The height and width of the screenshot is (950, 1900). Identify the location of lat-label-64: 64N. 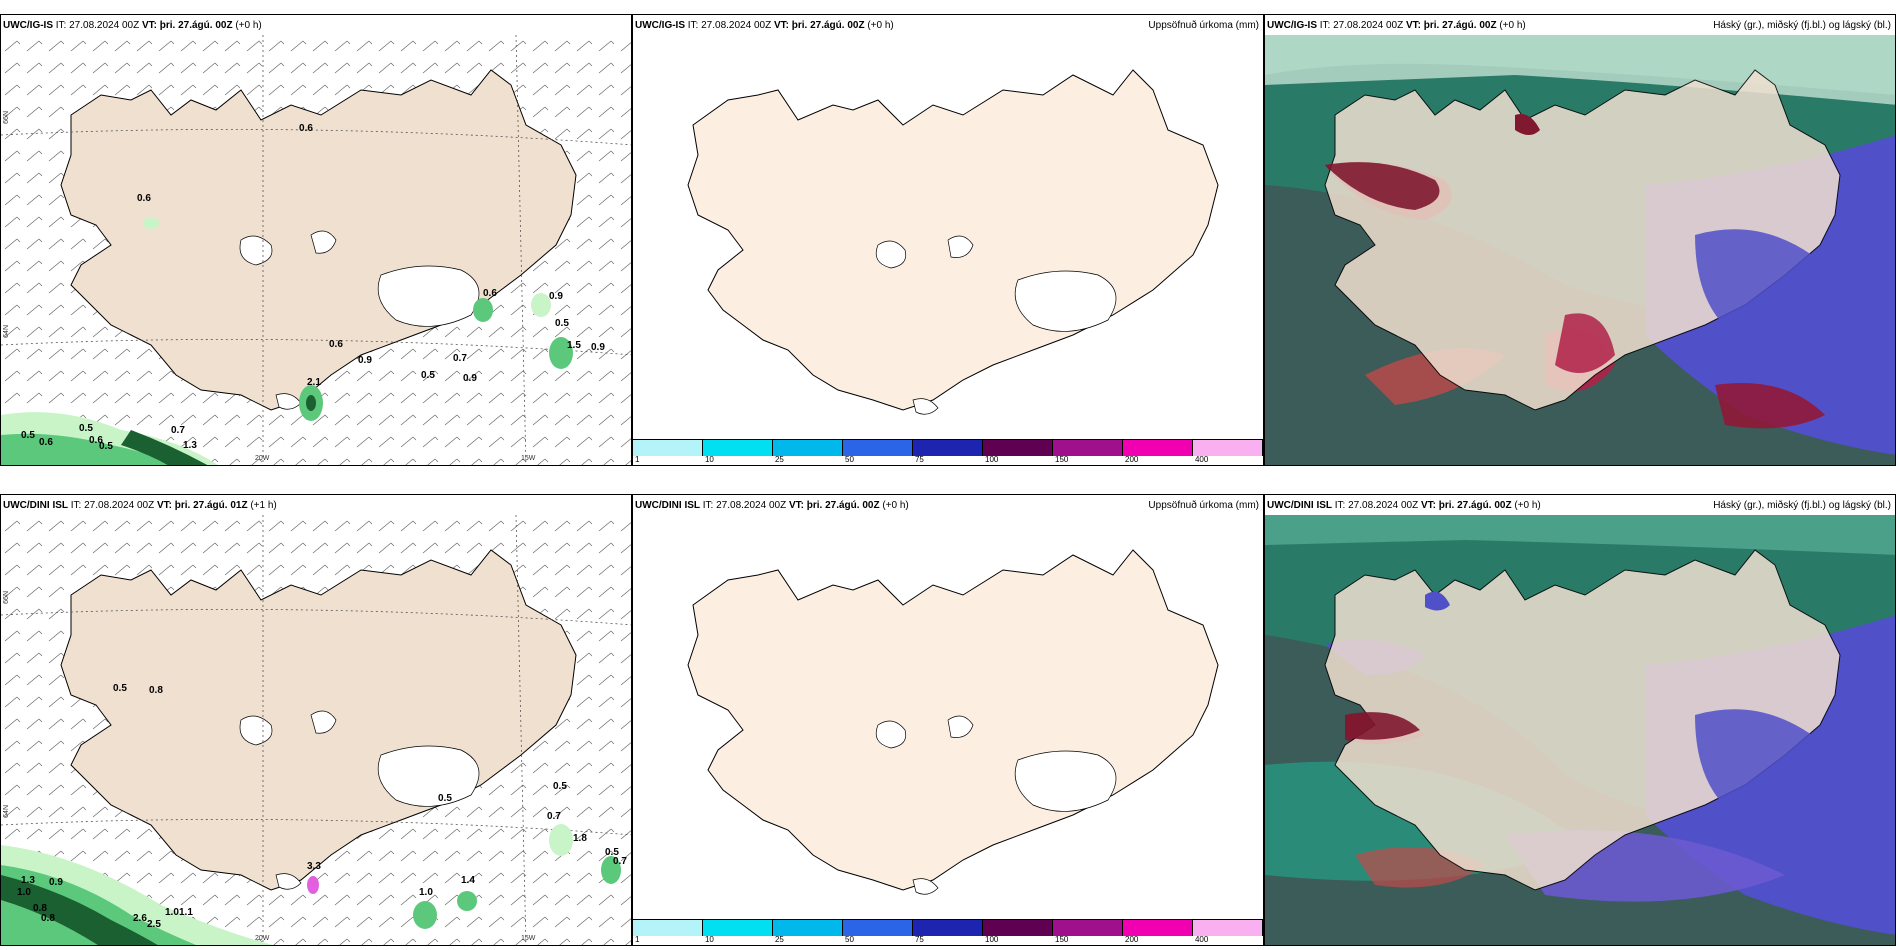
(6, 811).